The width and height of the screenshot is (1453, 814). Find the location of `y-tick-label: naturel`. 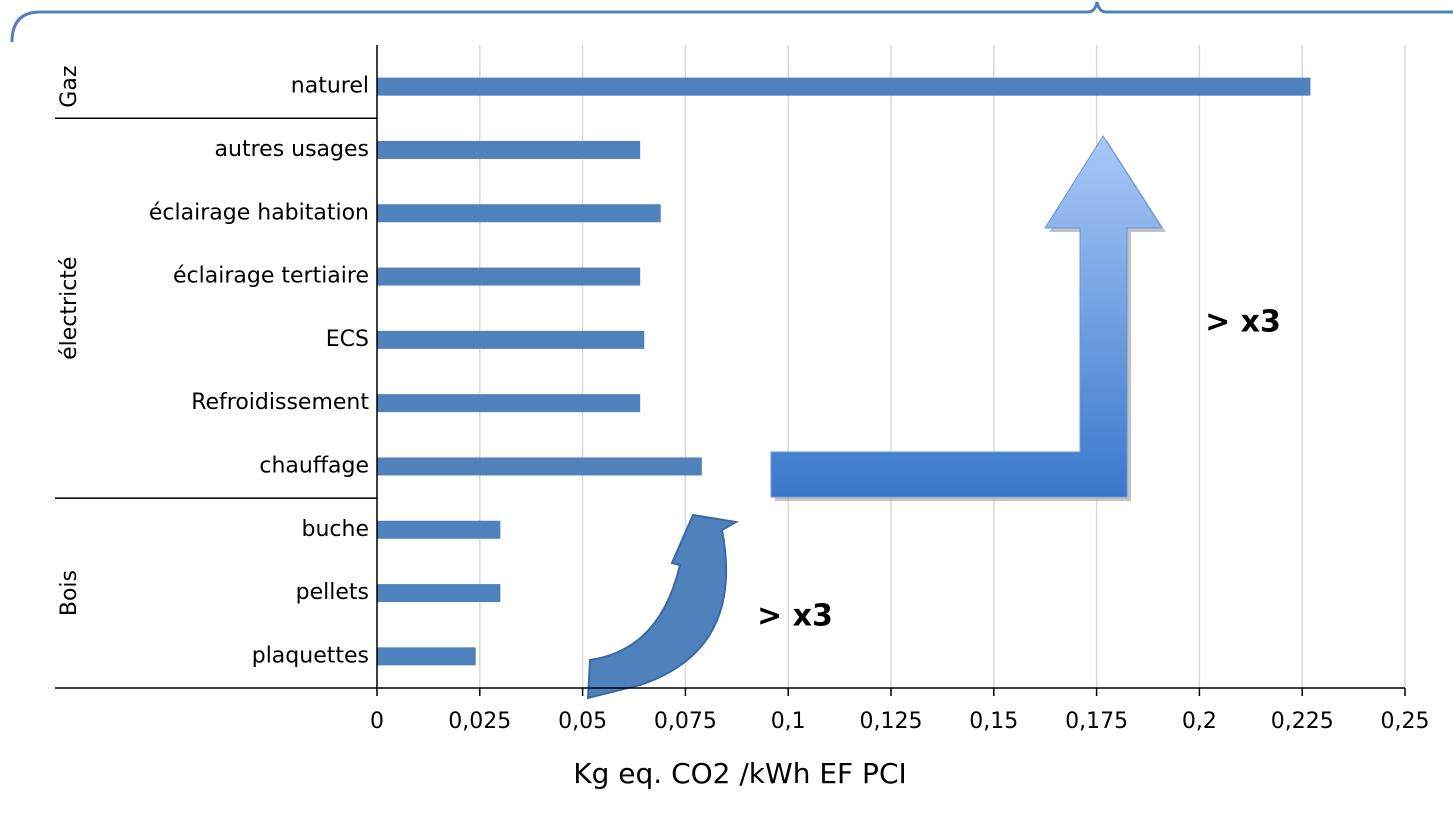

y-tick-label: naturel is located at coordinates (330, 86).